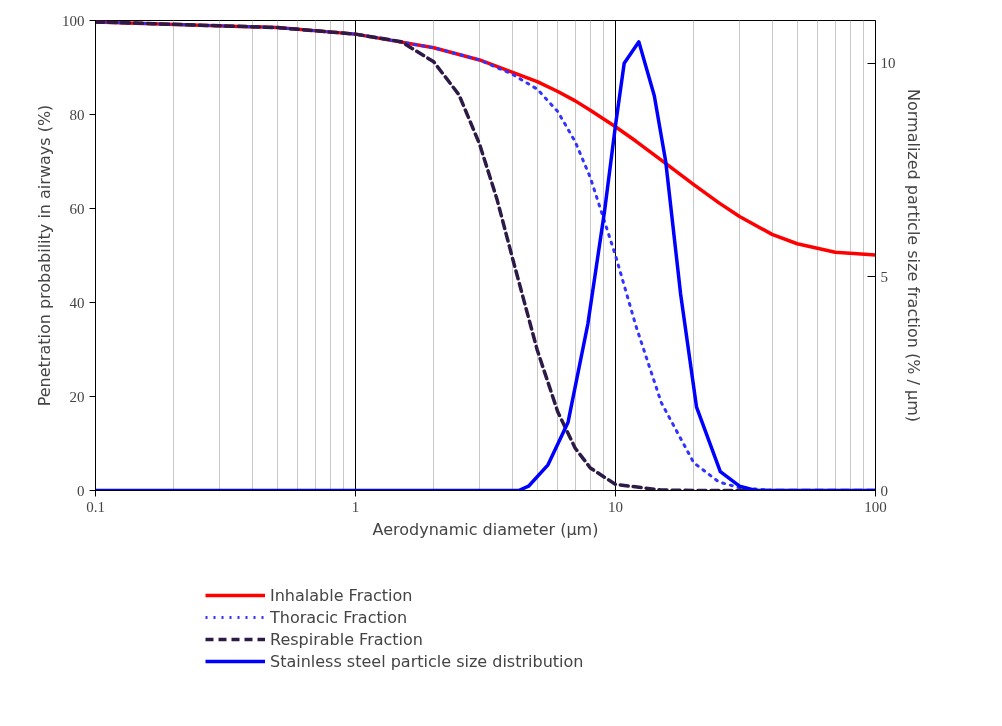 The height and width of the screenshot is (726, 1002). What do you see at coordinates (913, 255) in the screenshot?
I see `y2-axis-title: Normalized particle size fraction (% / µm)` at bounding box center [913, 255].